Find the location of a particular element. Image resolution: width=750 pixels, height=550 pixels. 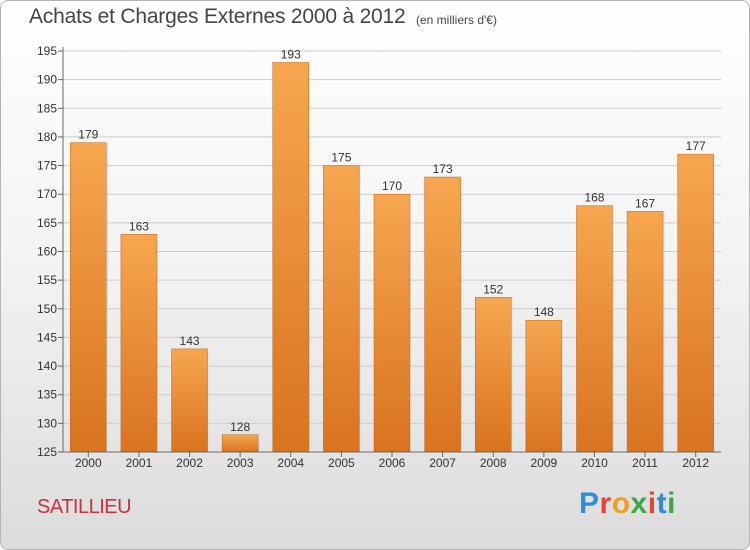

x-tick-label: 2000 is located at coordinates (88, 463).